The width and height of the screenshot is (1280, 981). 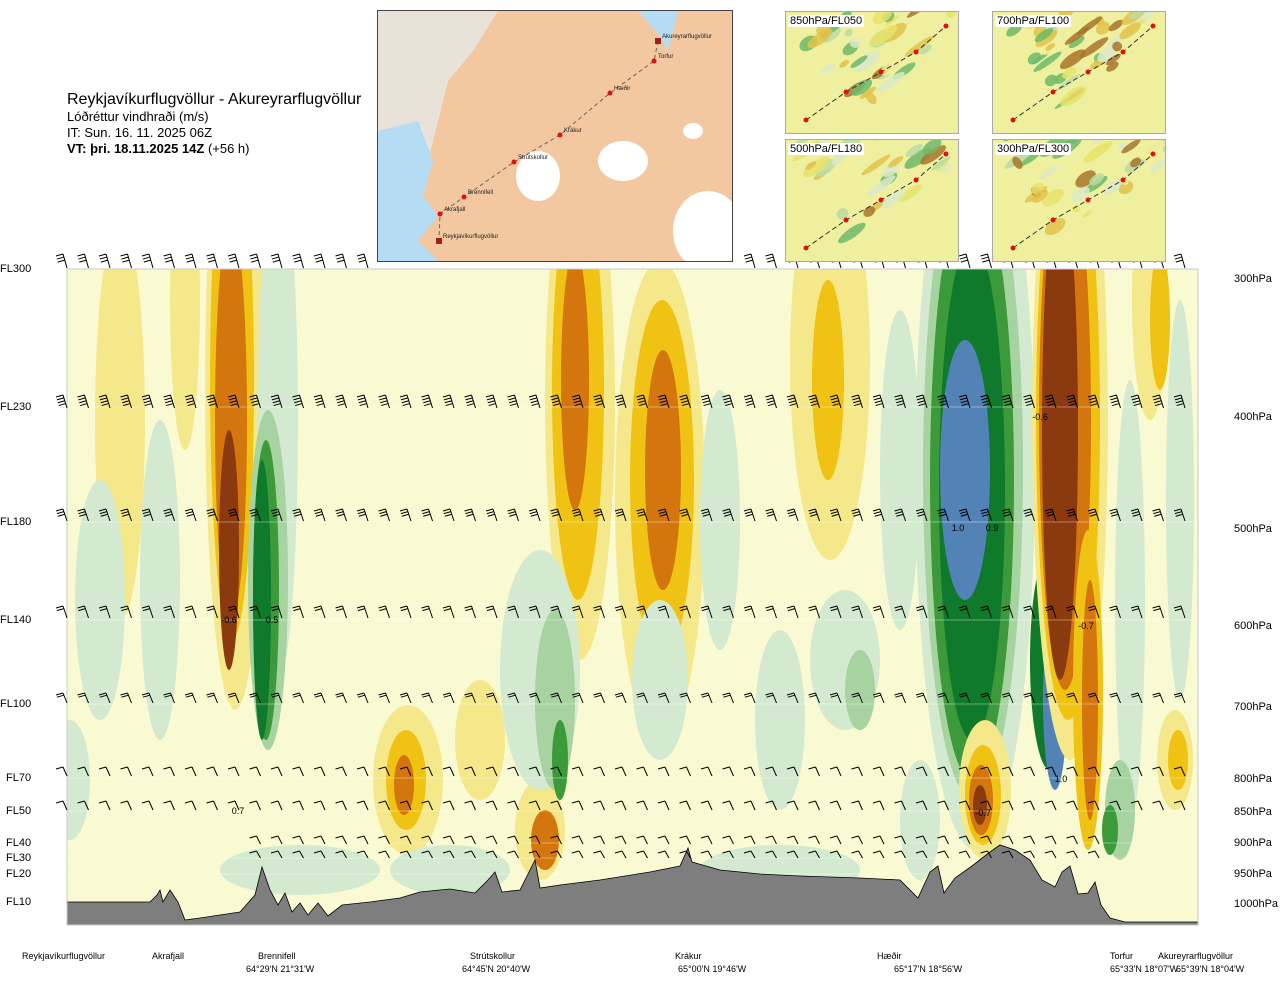 I want to click on lead-time: (+56 h), so click(x=228, y=148).